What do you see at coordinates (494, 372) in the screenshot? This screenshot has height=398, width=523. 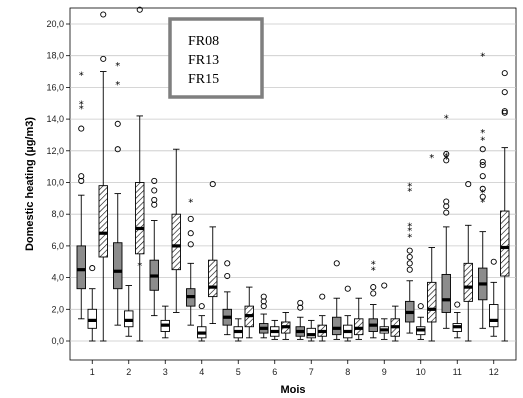 I see `x-tick-label: 12` at bounding box center [494, 372].